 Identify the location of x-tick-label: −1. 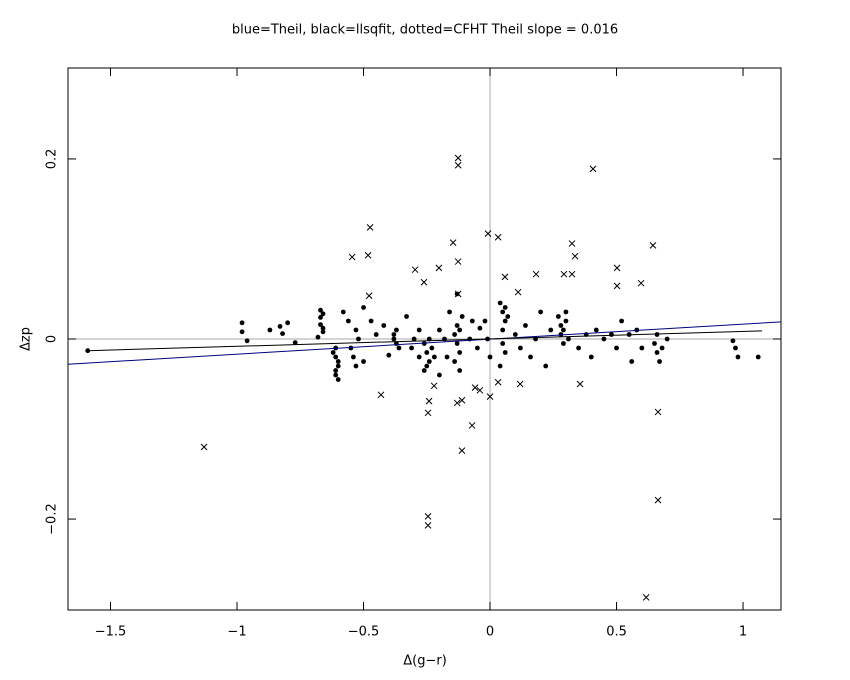
(236, 632).